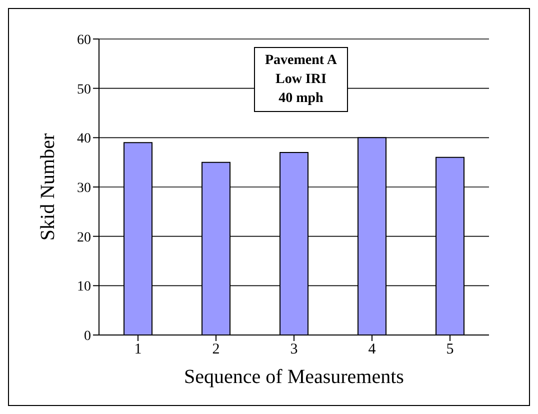 Image resolution: width=538 pixels, height=414 pixels. What do you see at coordinates (84, 139) in the screenshot?
I see `y-tick-label: 40` at bounding box center [84, 139].